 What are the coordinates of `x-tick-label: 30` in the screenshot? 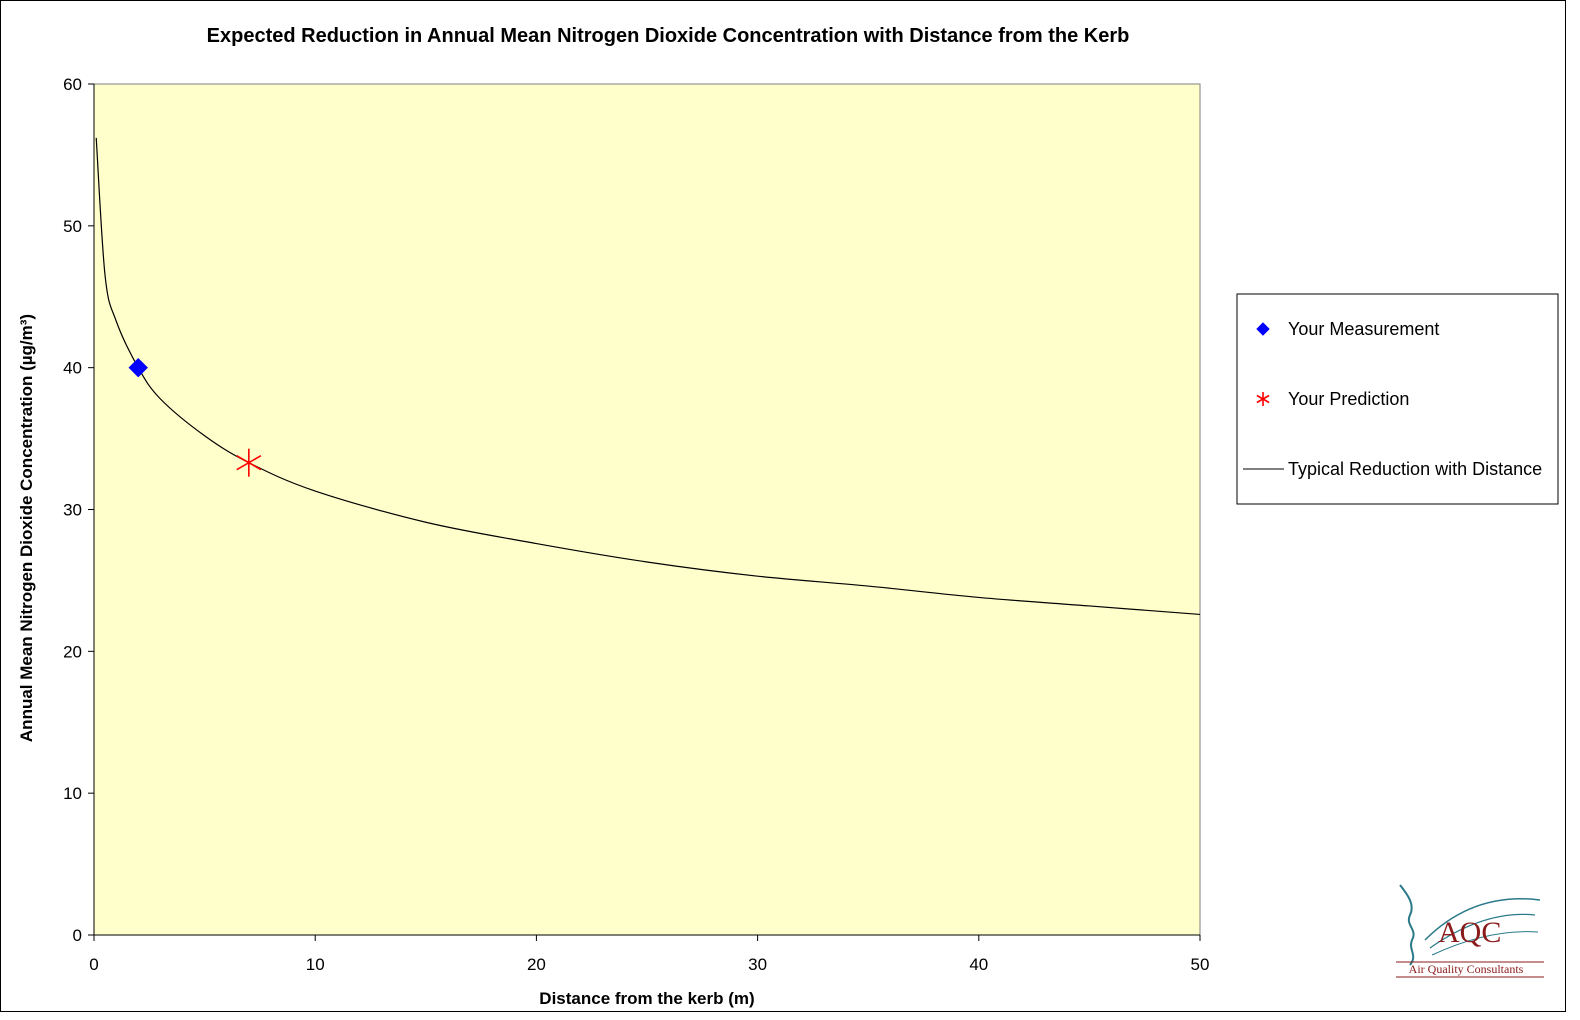 It's located at (757, 964).